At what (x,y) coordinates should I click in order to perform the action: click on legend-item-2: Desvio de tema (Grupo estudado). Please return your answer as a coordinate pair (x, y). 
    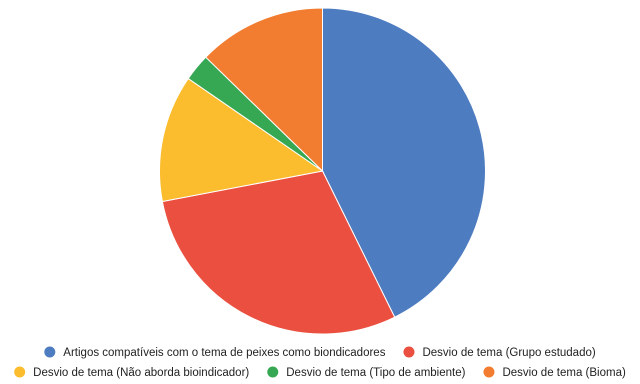
    Looking at the image, I should click on (499, 352).